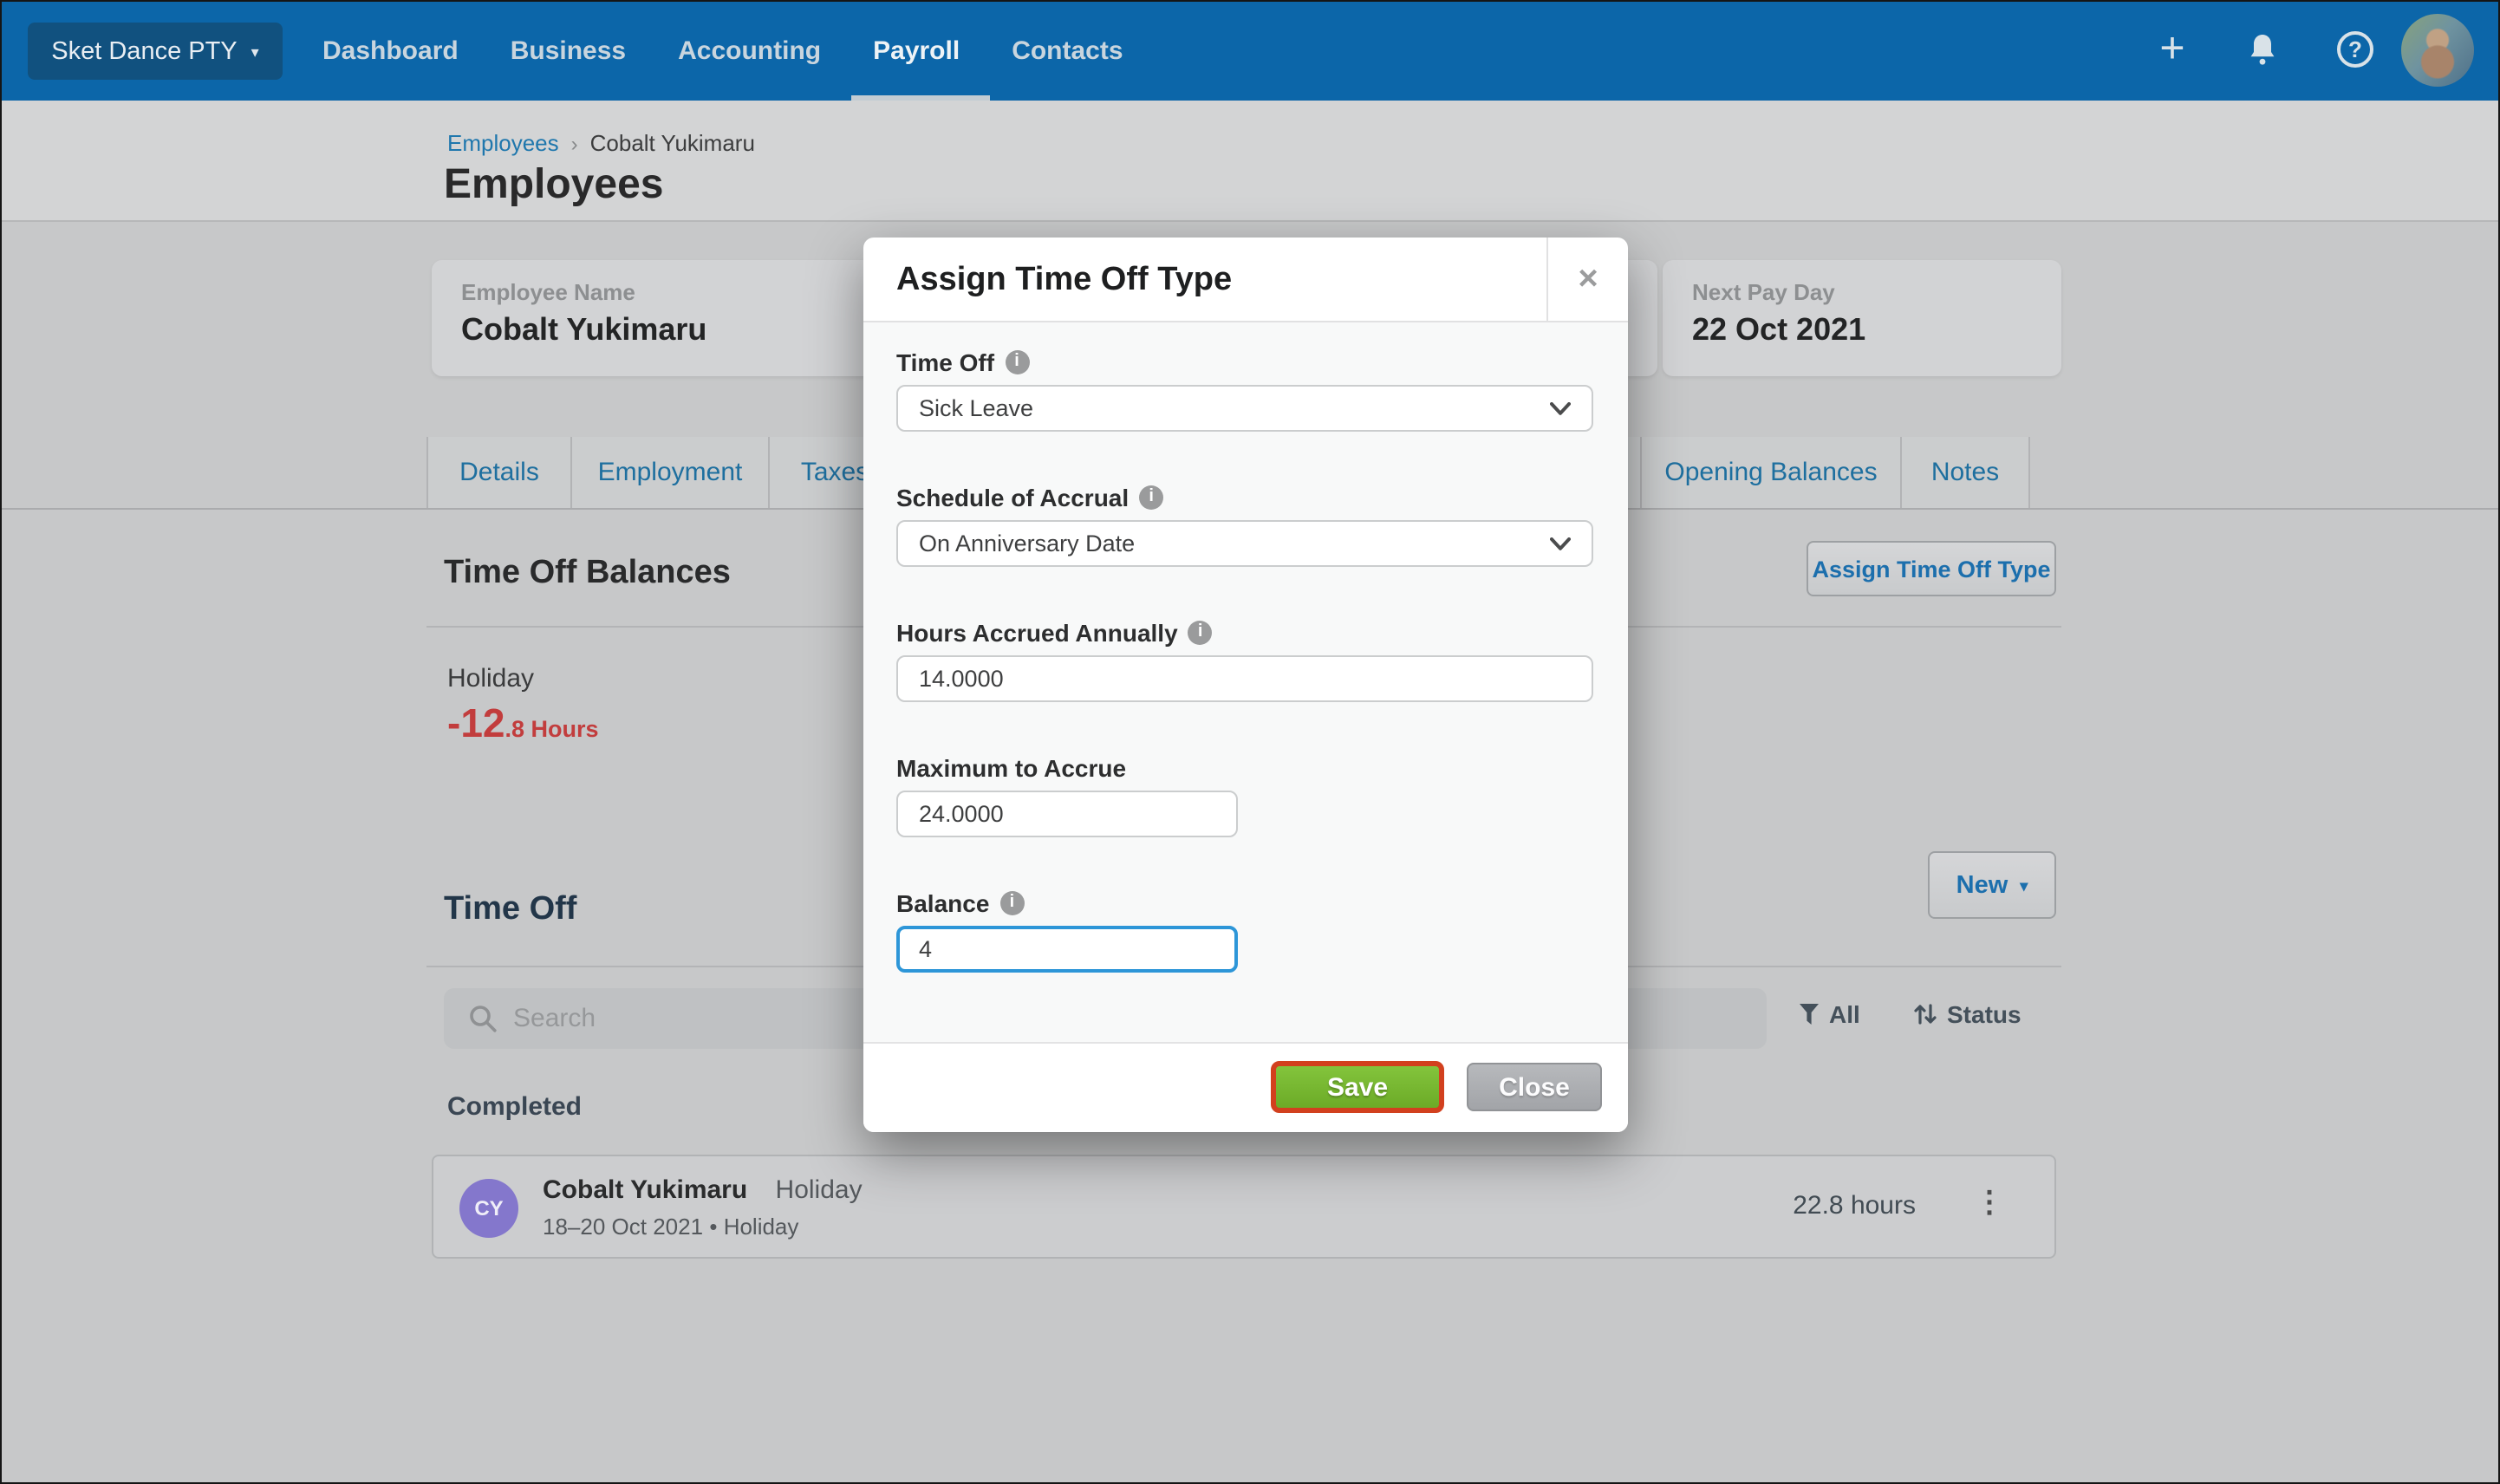 The width and height of the screenshot is (2500, 1484). Describe the element at coordinates (1245, 496) in the screenshot. I see `schedule-of-accrual-label: Schedule of Accrual i` at that location.